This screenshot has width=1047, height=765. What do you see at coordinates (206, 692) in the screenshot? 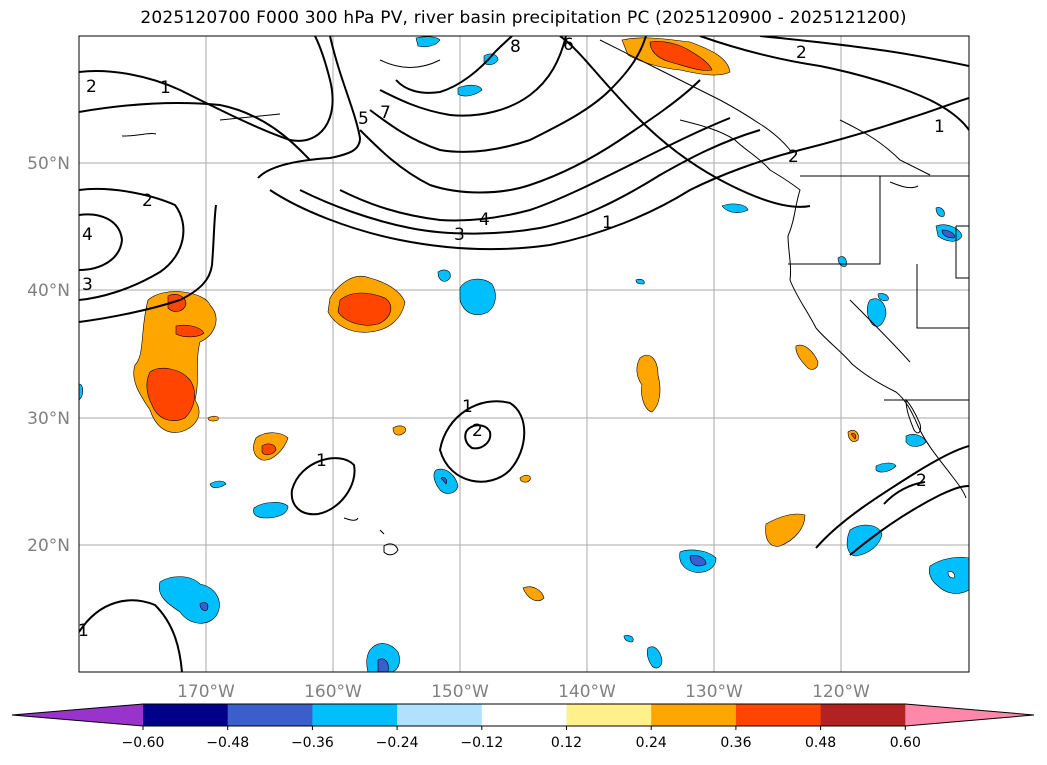
I see `longitude-label: 170°W` at bounding box center [206, 692].